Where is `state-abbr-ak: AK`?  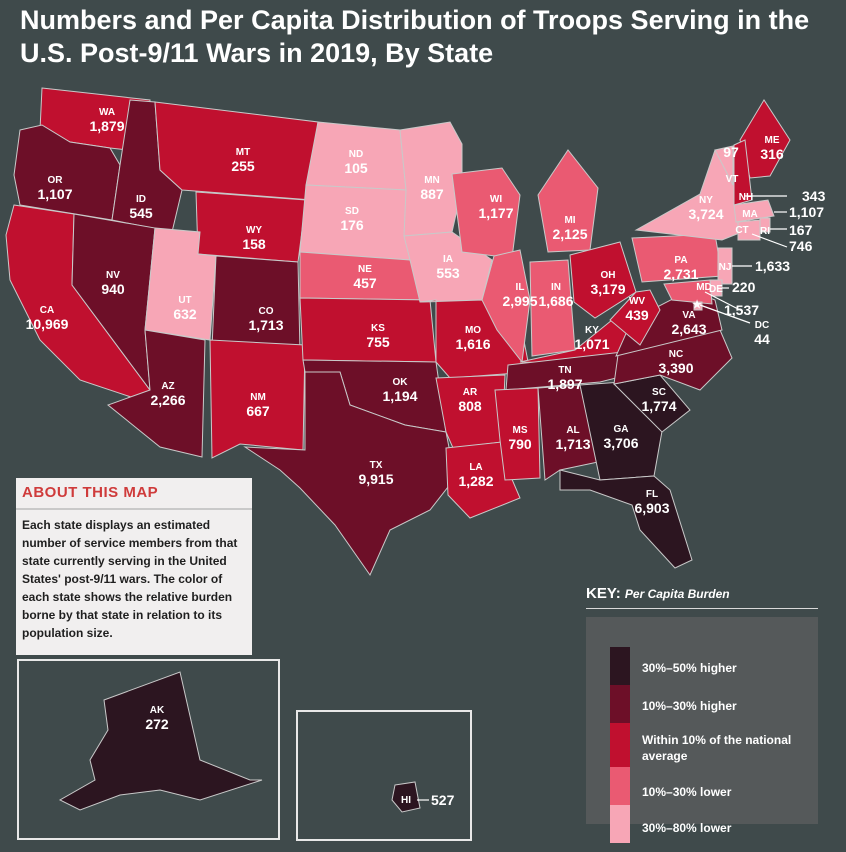 state-abbr-ak: AK is located at coordinates (157, 710).